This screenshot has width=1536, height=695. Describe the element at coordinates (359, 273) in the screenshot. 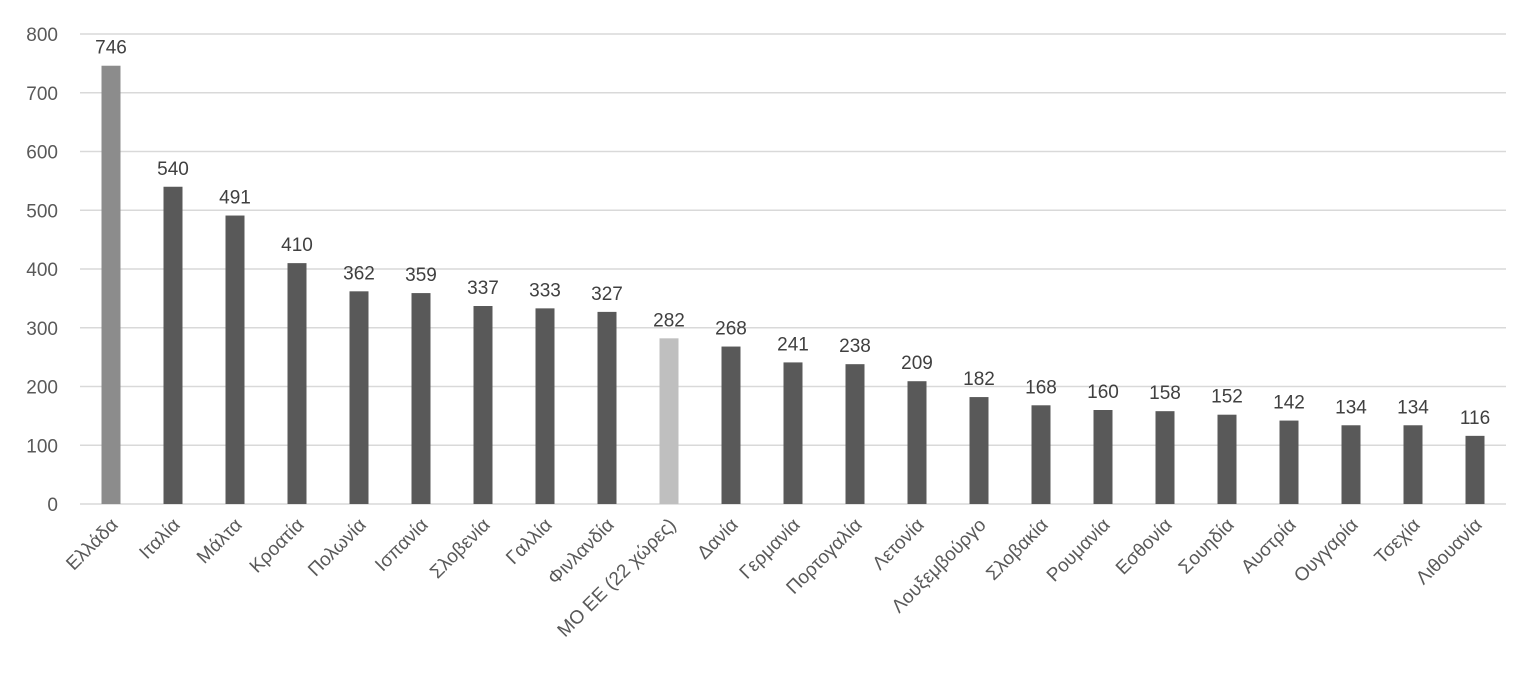

I see `data-label: 362` at that location.